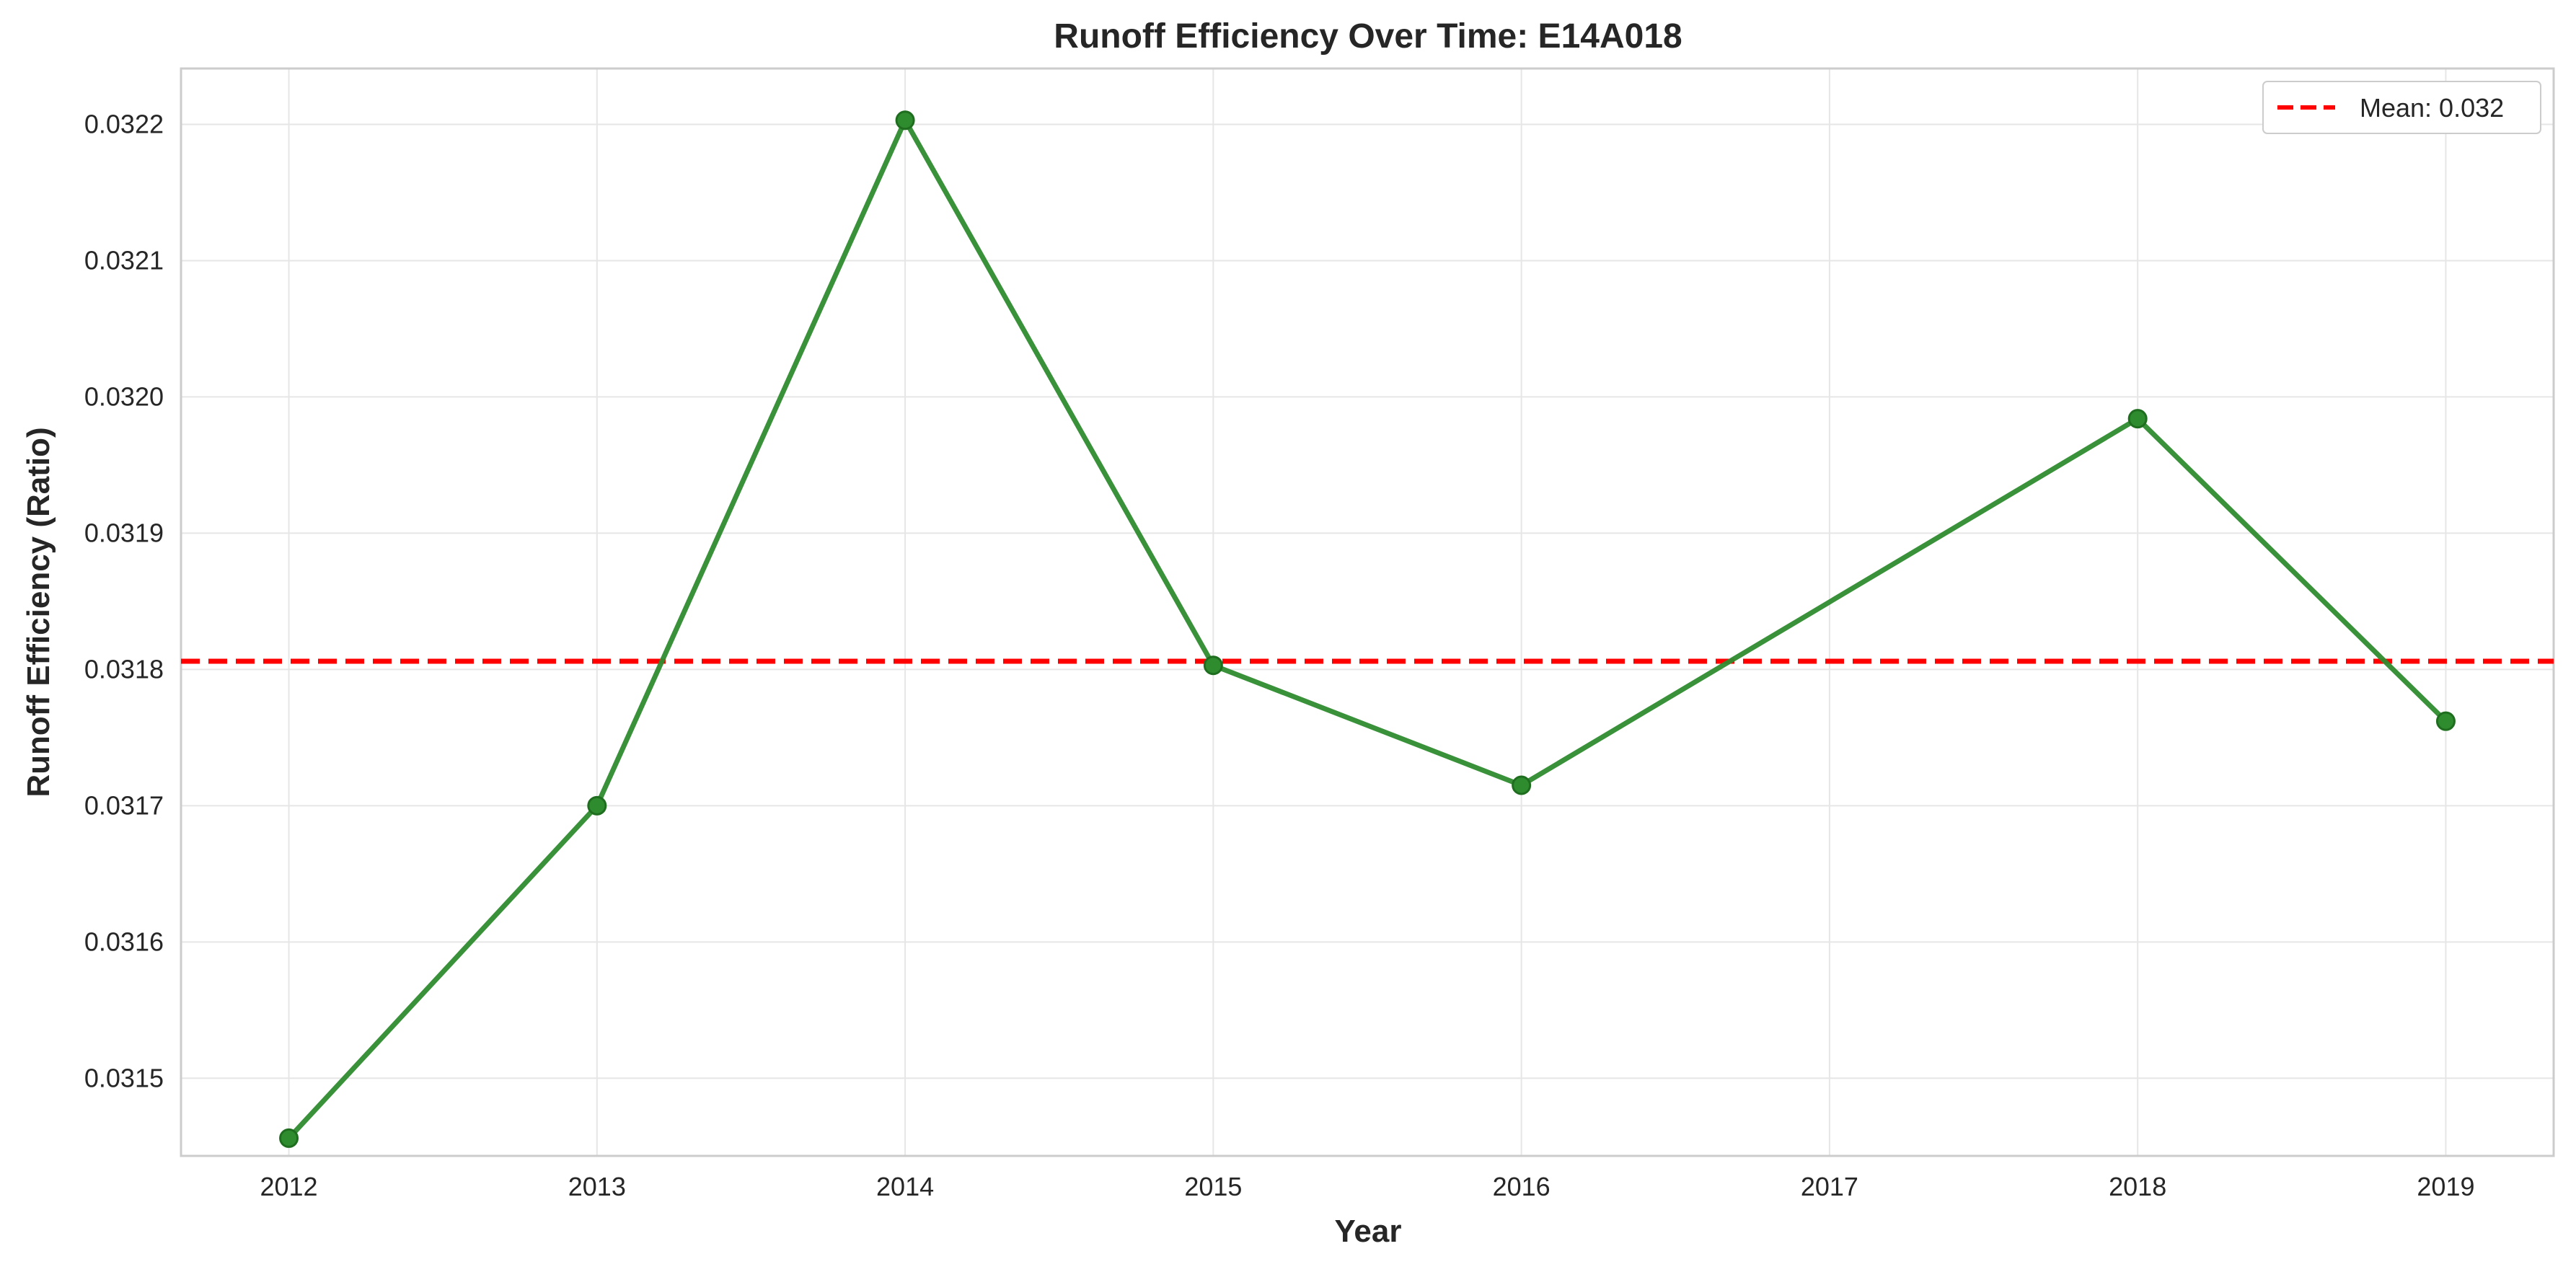  I want to click on y-axis-label: Runoff Efficiency (Ratio), so click(38, 612).